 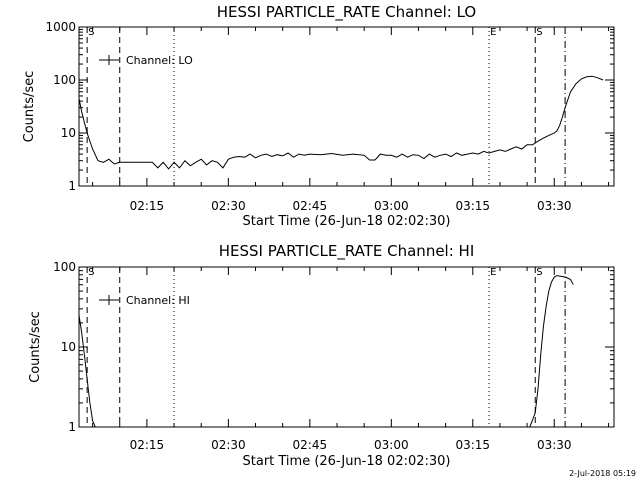 I want to click on legend-entry: Channel: HI, so click(x=158, y=300).